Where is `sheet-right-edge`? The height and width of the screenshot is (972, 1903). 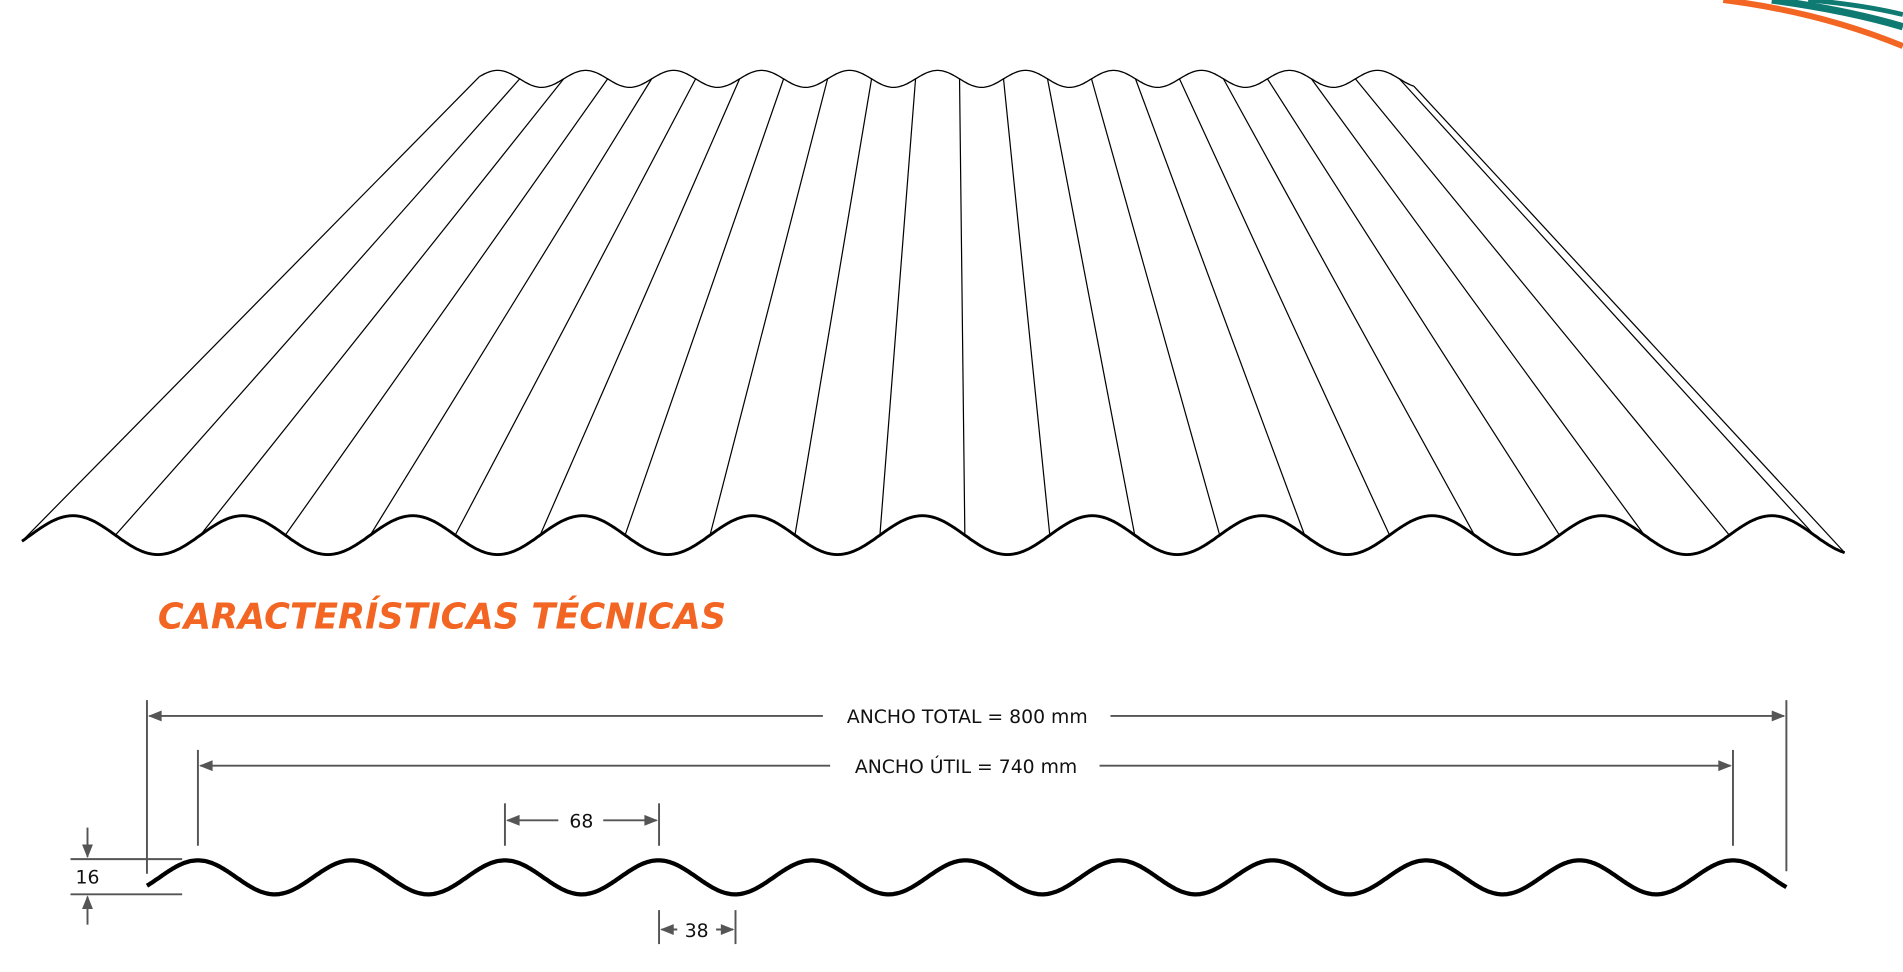 sheet-right-edge is located at coordinates (1629, 319).